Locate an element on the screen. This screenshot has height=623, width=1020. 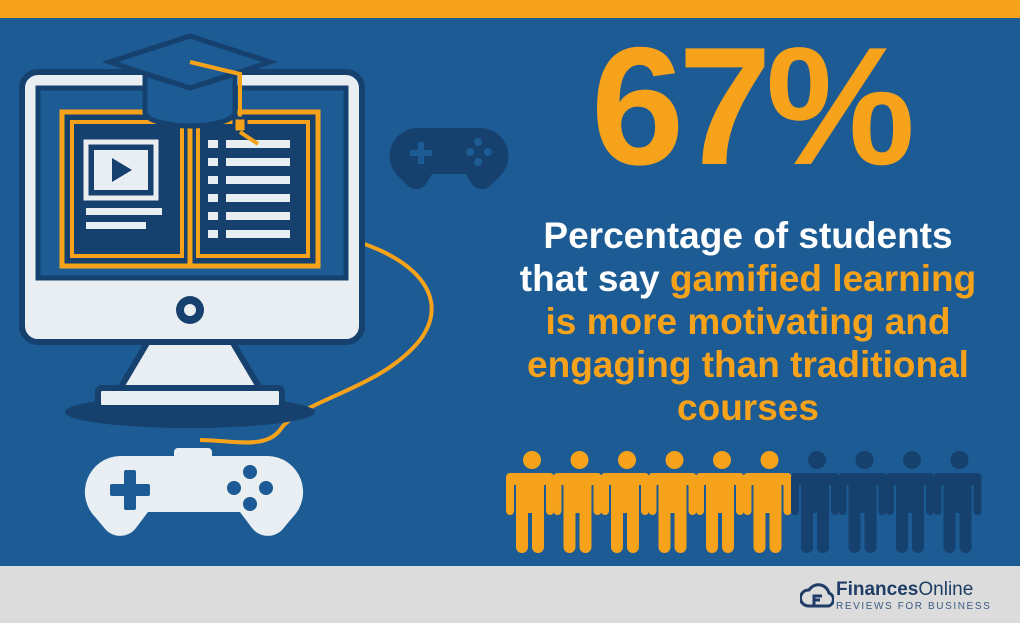
brand-tagline: REVIEWS FOR BUSINESS is located at coordinates (914, 606).